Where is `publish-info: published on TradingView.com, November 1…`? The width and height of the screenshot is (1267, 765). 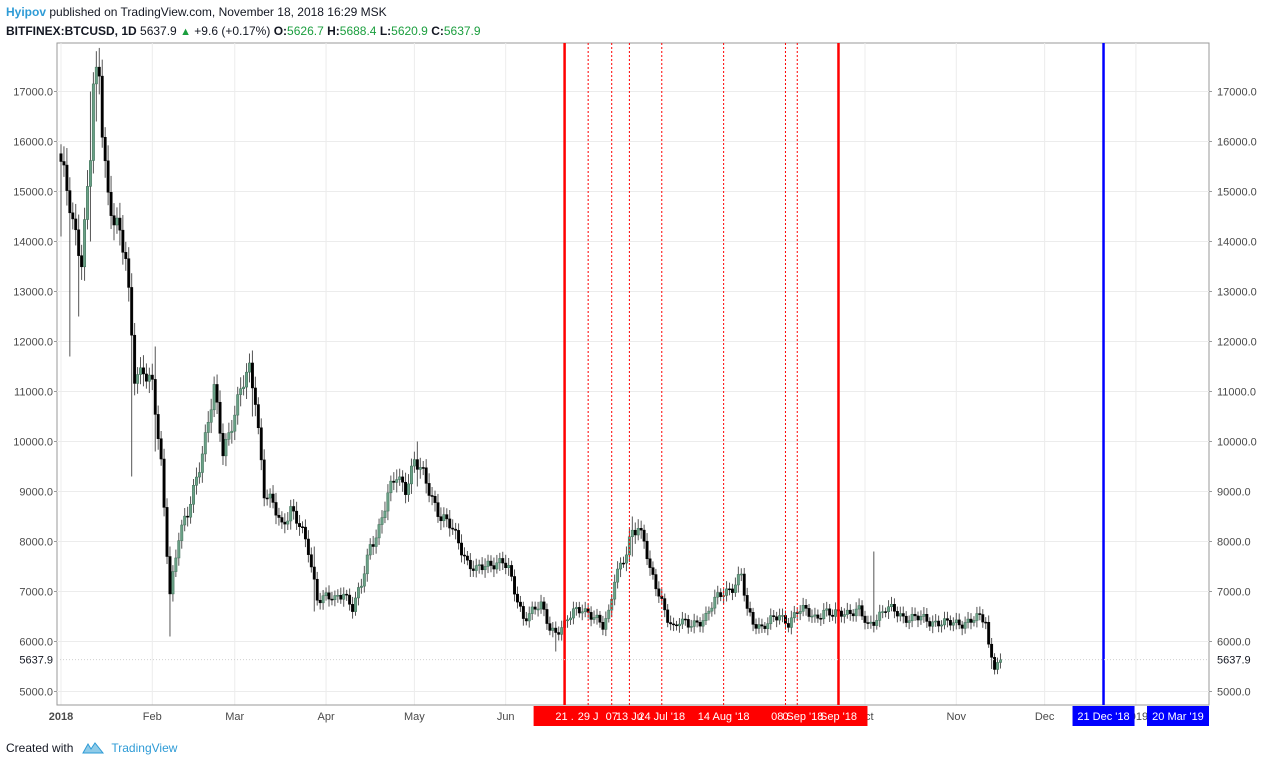 publish-info: published on TradingView.com, November 1… is located at coordinates (218, 12).